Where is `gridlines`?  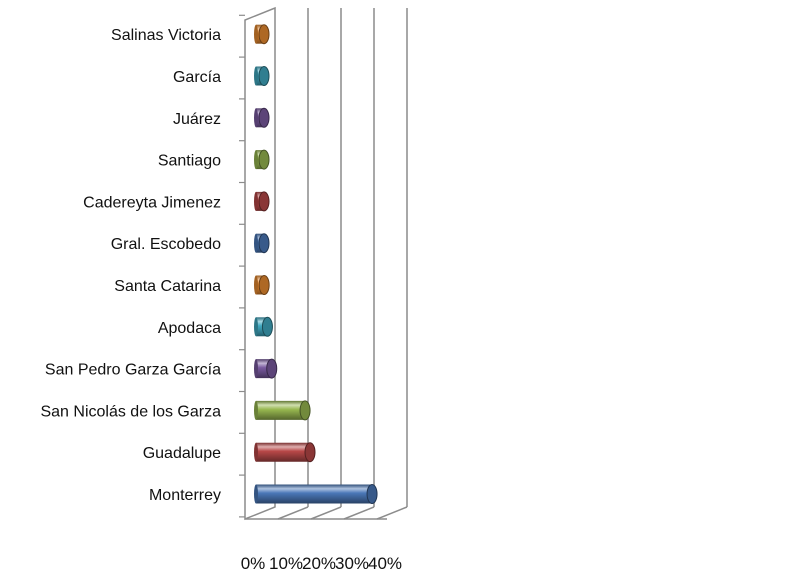
gridlines is located at coordinates (342, 264).